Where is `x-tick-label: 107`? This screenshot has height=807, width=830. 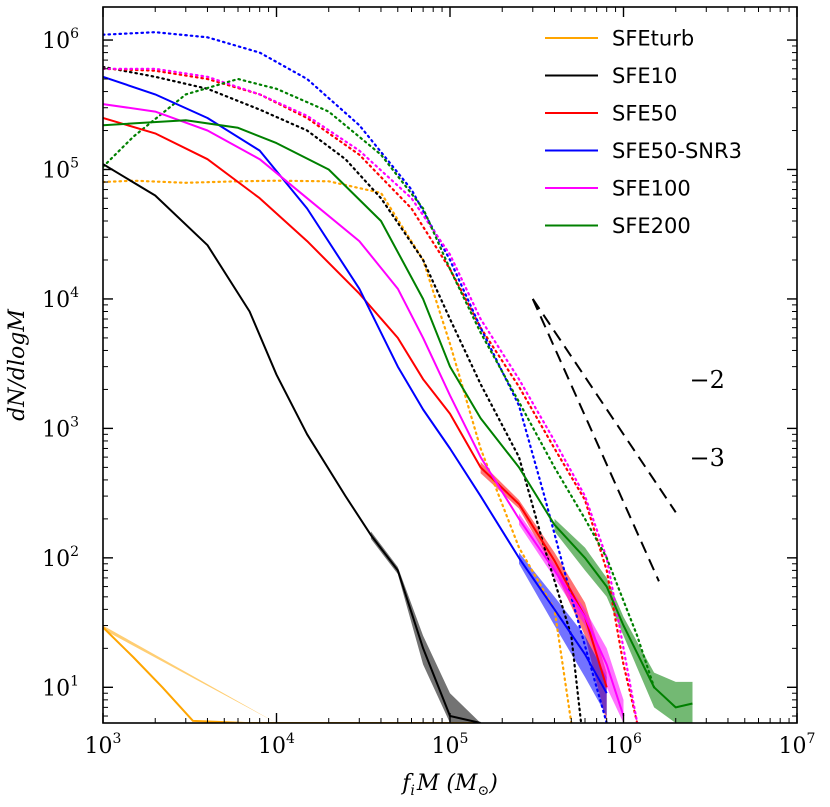
x-tick-label: 107 is located at coordinates (797, 745).